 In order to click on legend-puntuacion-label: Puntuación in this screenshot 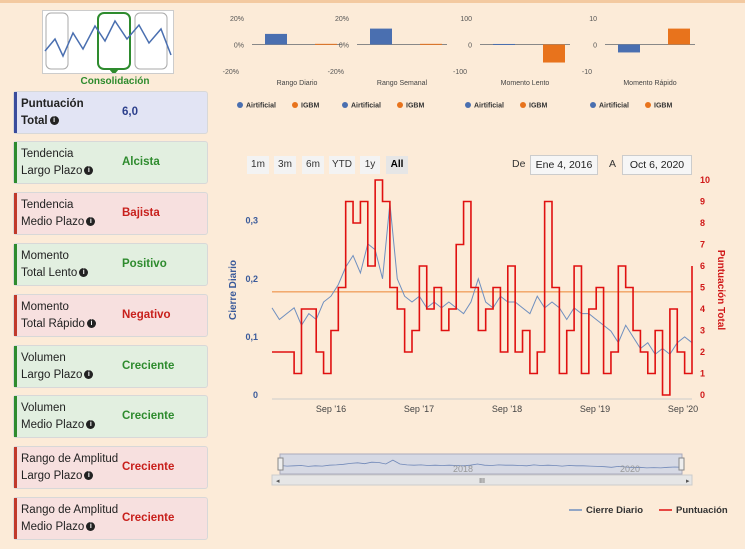, I will do `click(702, 510)`.